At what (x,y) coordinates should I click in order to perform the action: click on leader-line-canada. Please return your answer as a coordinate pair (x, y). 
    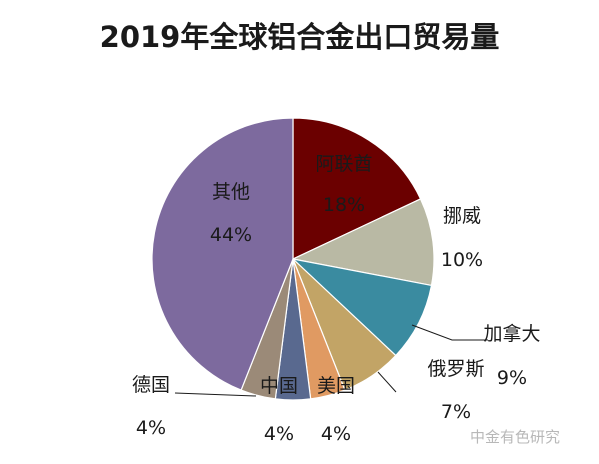
    Looking at the image, I should click on (449, 332).